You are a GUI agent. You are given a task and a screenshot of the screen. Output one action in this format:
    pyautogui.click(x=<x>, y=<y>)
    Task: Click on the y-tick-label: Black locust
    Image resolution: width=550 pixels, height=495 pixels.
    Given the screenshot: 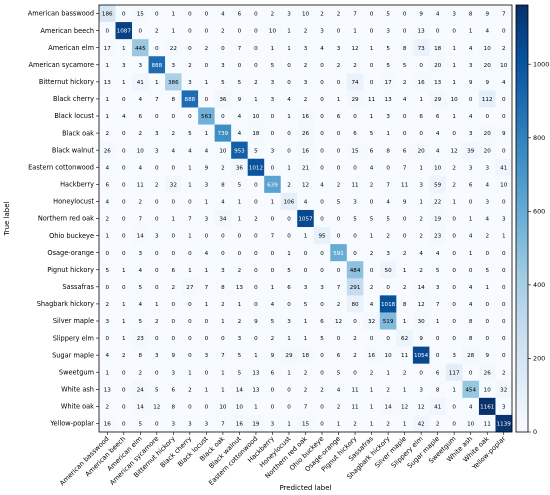 What is the action you would take?
    pyautogui.click(x=74, y=116)
    